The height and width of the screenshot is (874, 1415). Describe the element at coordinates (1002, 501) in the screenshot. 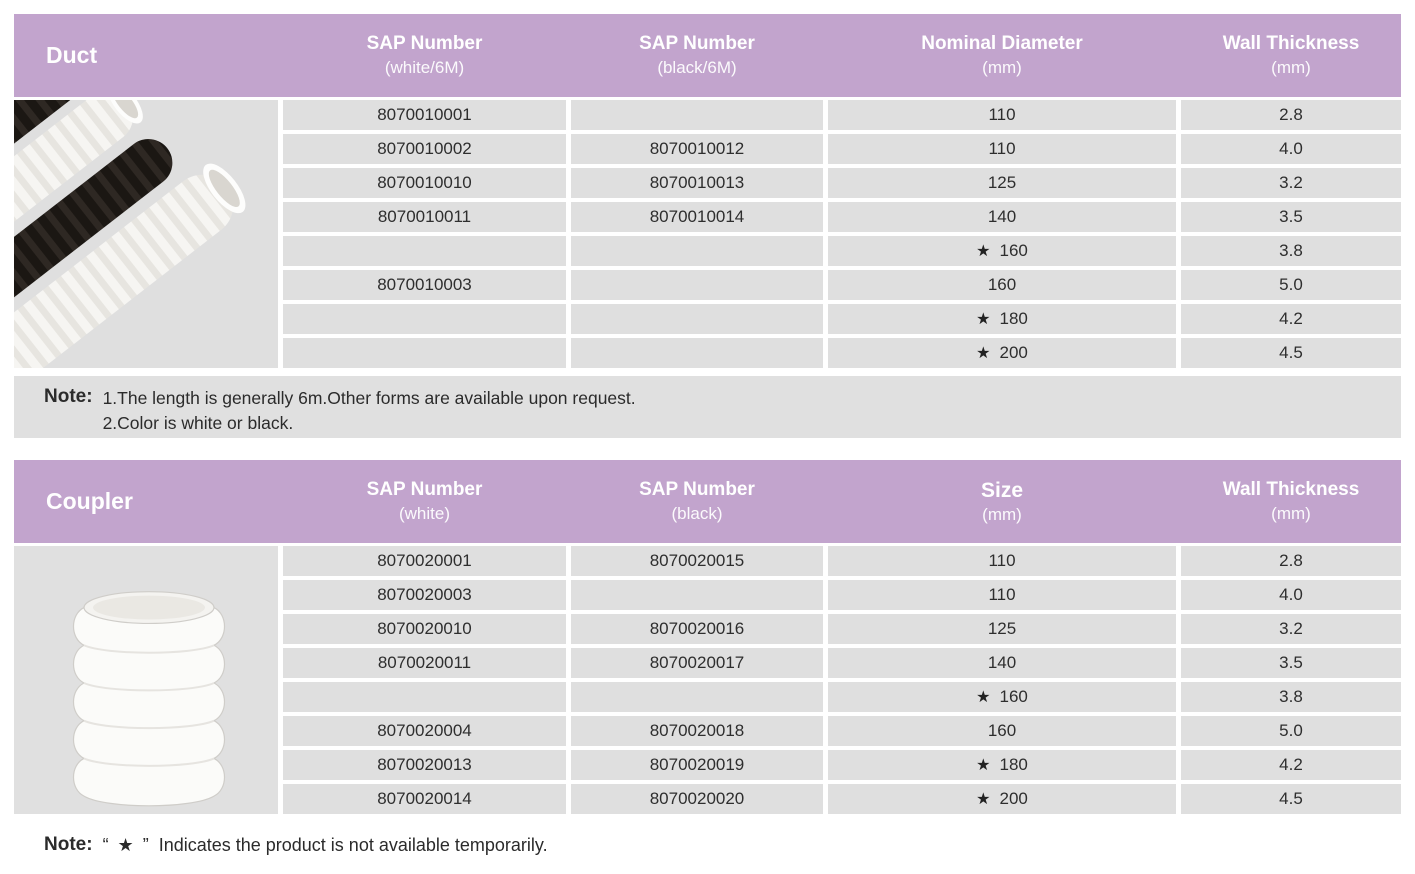

I see `column-header-size: Size (mm)` at that location.